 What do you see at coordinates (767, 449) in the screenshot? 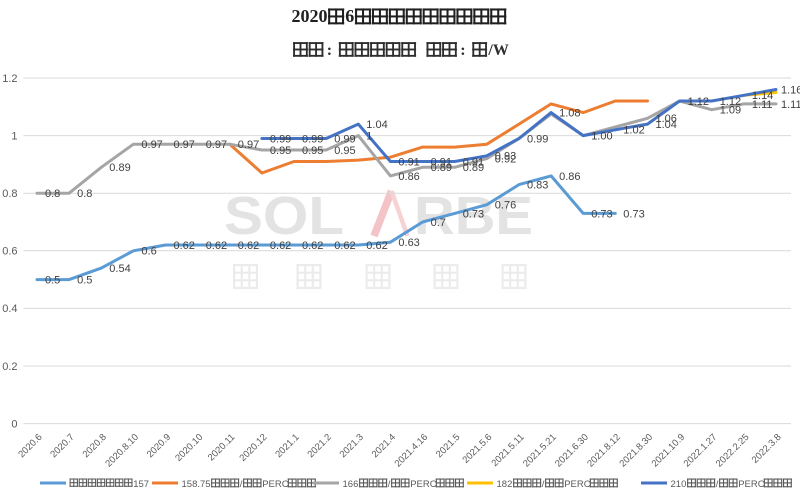
I see `svg-text: 2022.3.8` at bounding box center [767, 449].